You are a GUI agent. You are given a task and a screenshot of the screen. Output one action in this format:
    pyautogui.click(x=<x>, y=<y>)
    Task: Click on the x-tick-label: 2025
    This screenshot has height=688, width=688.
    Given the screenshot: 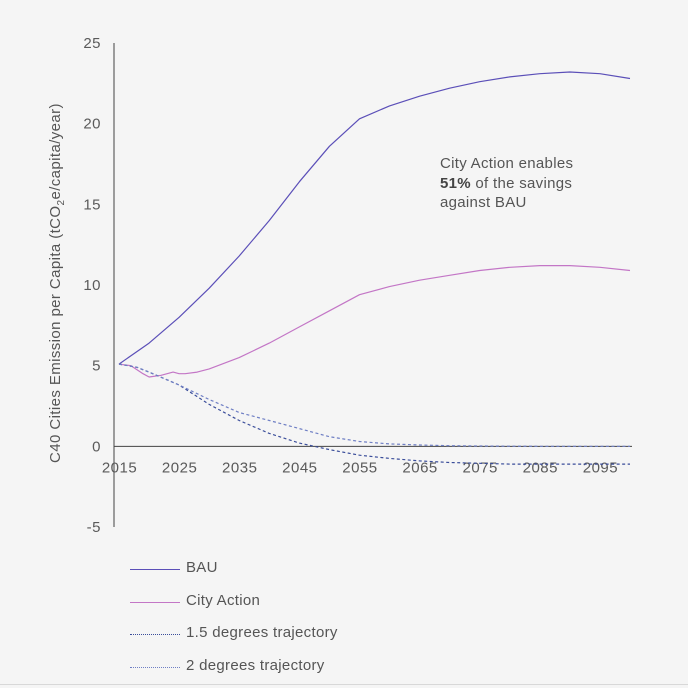 What is the action you would take?
    pyautogui.click(x=179, y=467)
    